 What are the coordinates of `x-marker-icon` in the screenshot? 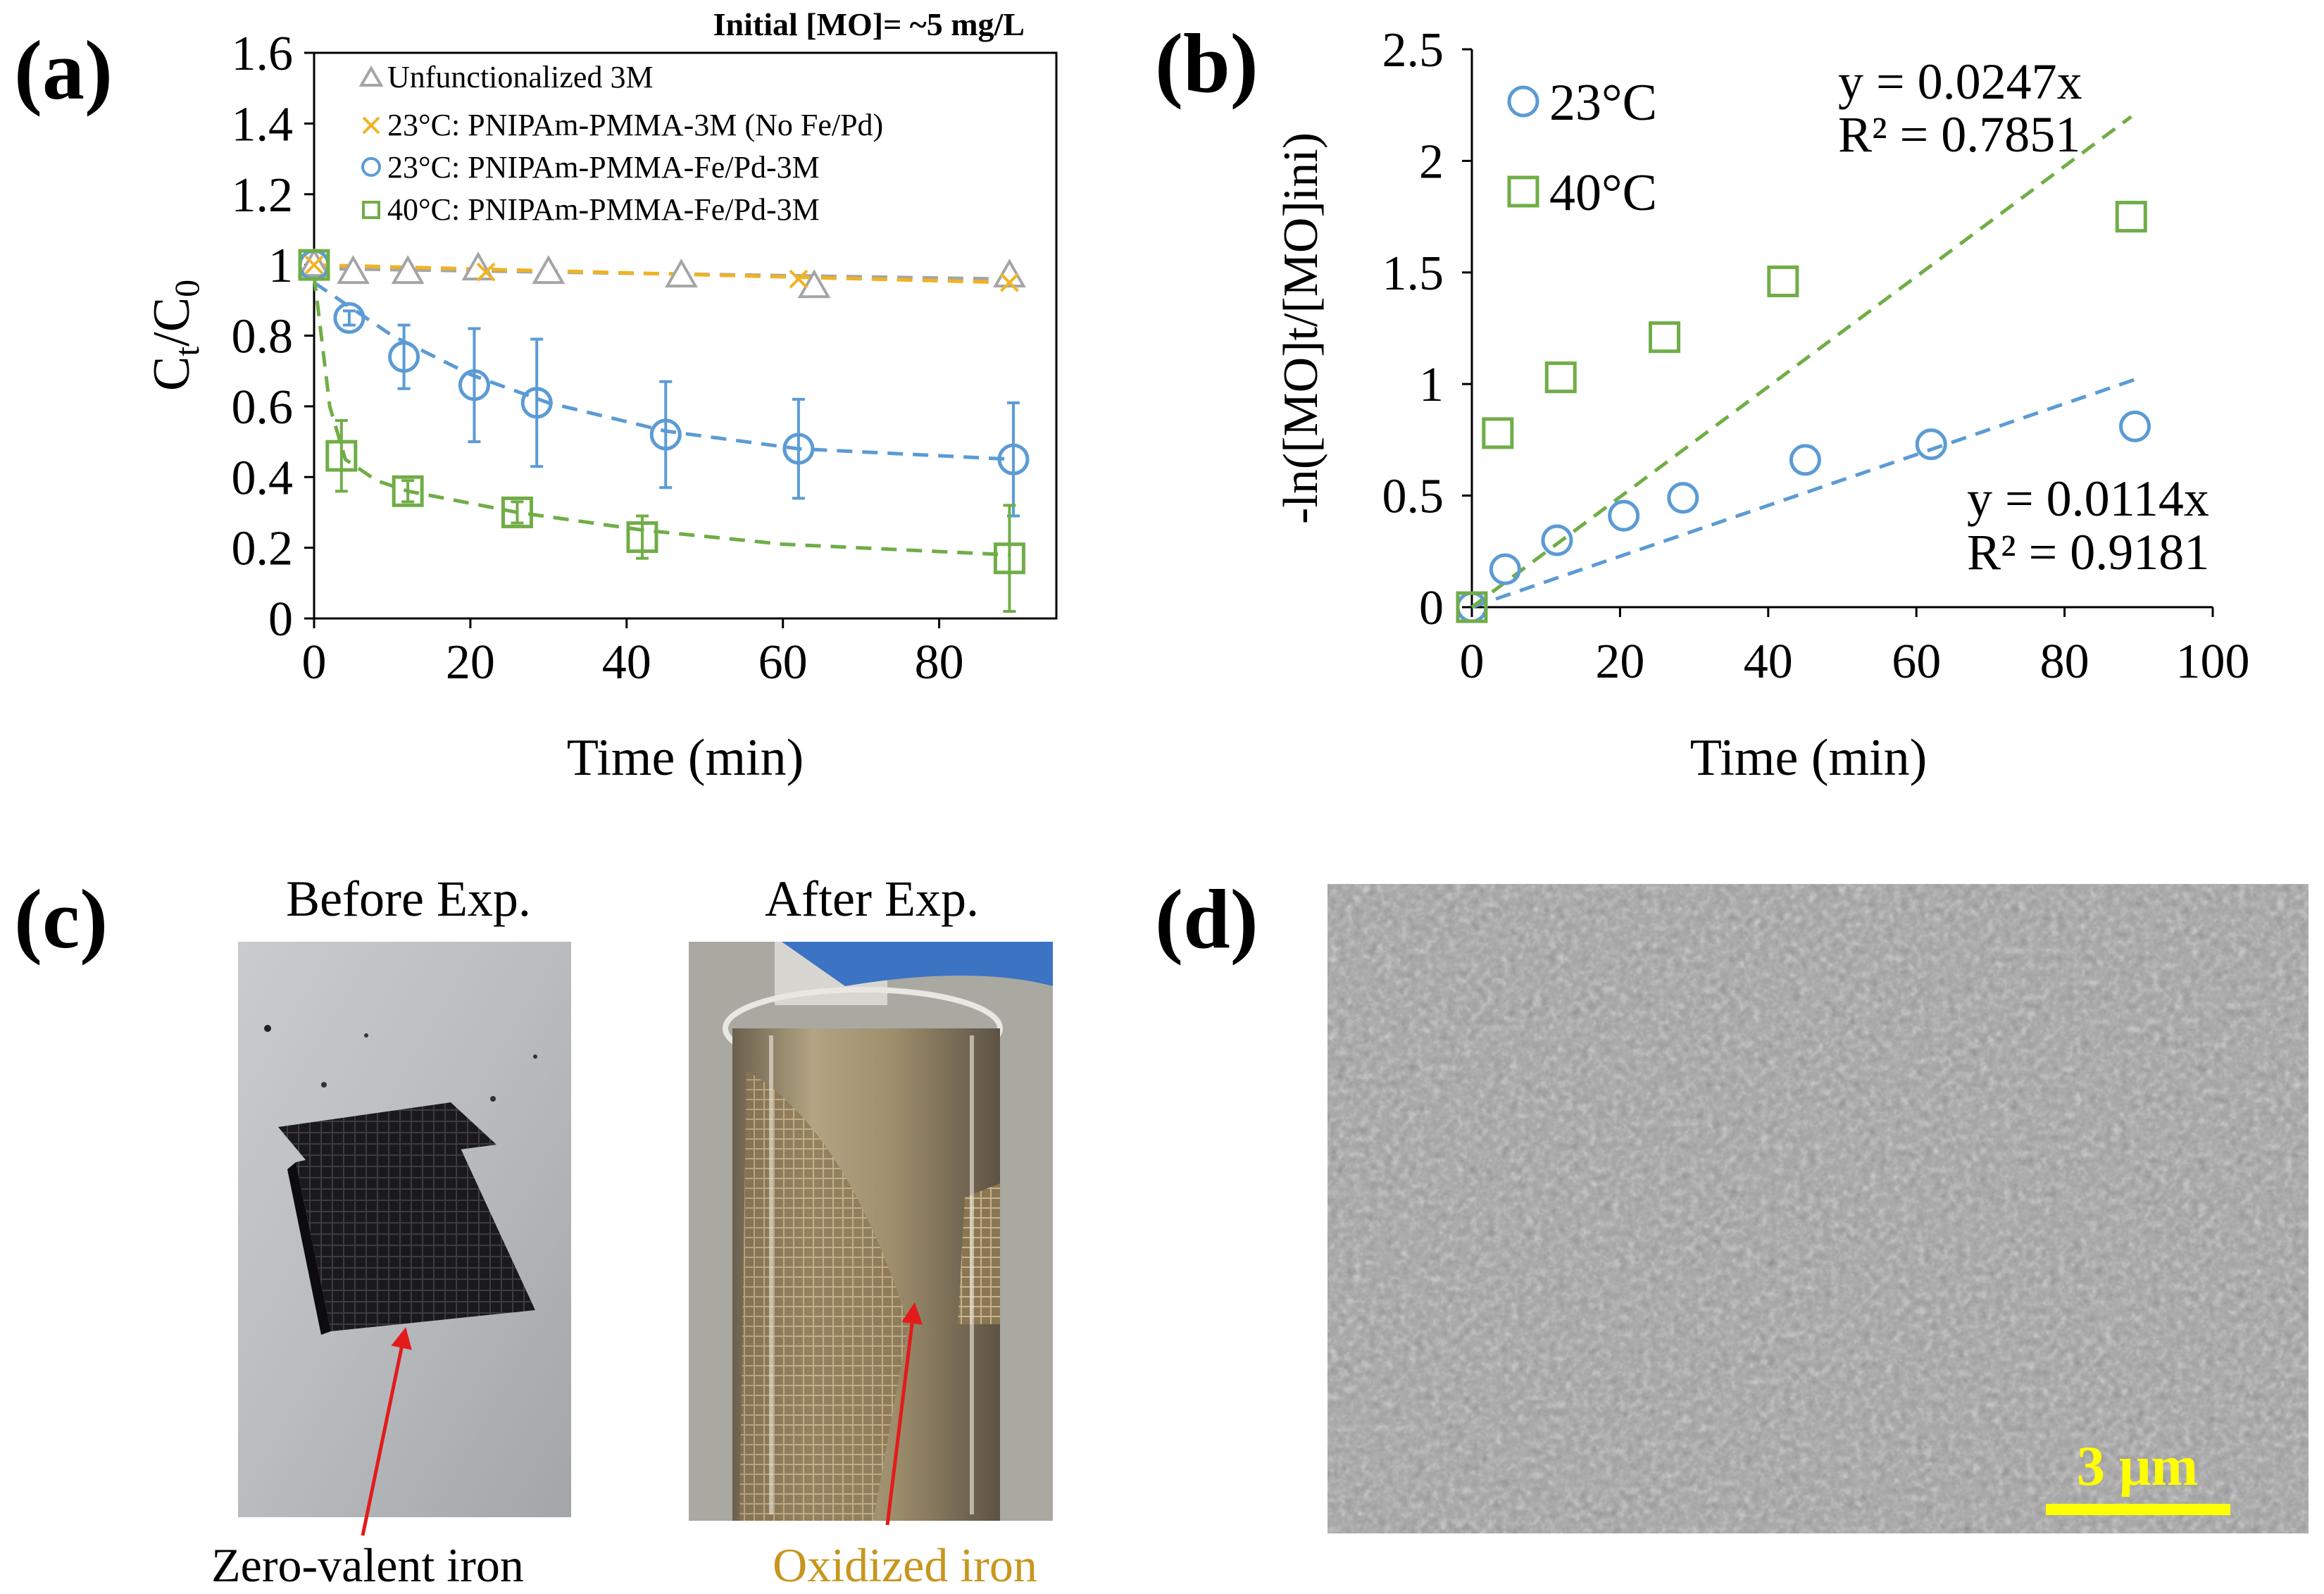 It's located at (371, 125).